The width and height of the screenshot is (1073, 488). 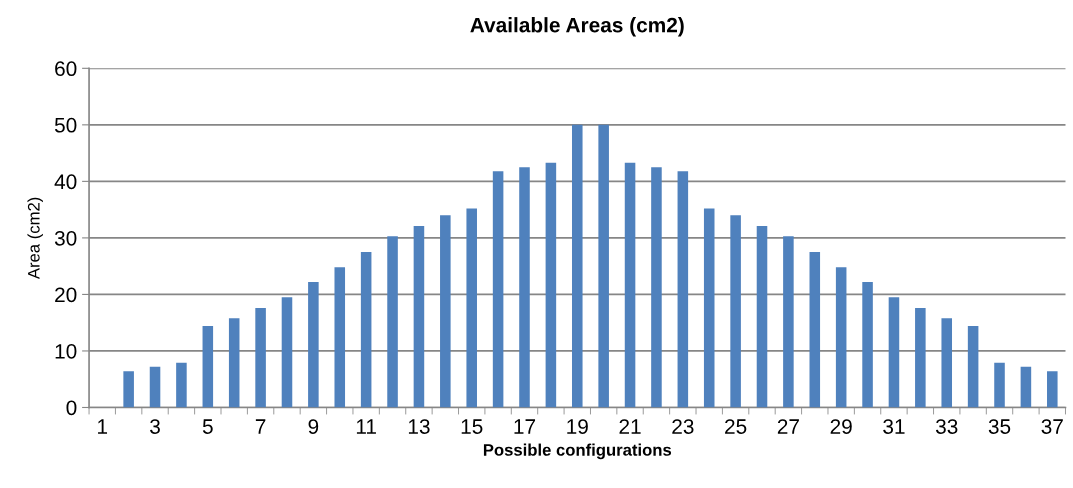 What do you see at coordinates (577, 451) in the screenshot?
I see `x-axis-title: Possible configurations` at bounding box center [577, 451].